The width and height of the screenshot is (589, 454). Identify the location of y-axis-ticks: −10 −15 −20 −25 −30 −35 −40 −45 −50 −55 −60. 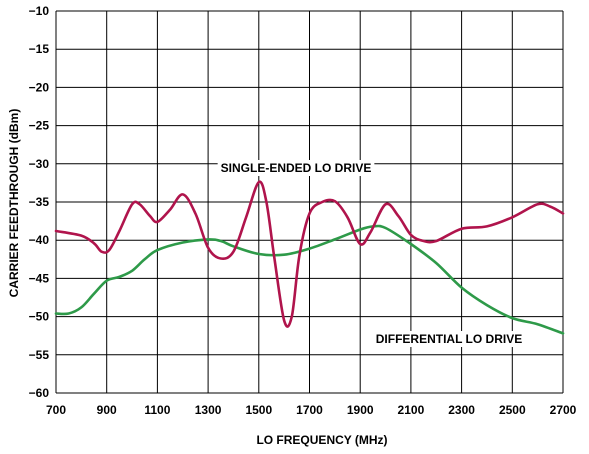
(39, 202).